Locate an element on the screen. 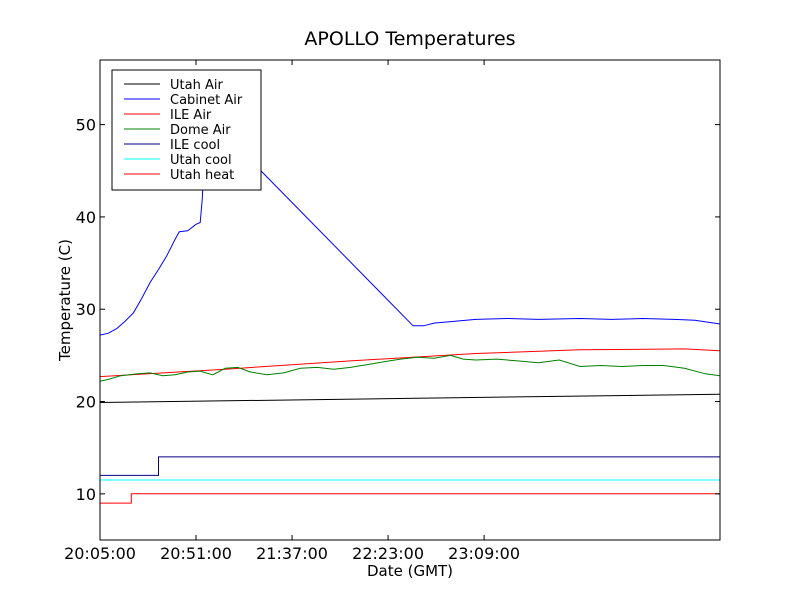 The image size is (800, 600). legend-label-utah-air: Utah Air is located at coordinates (196, 85).